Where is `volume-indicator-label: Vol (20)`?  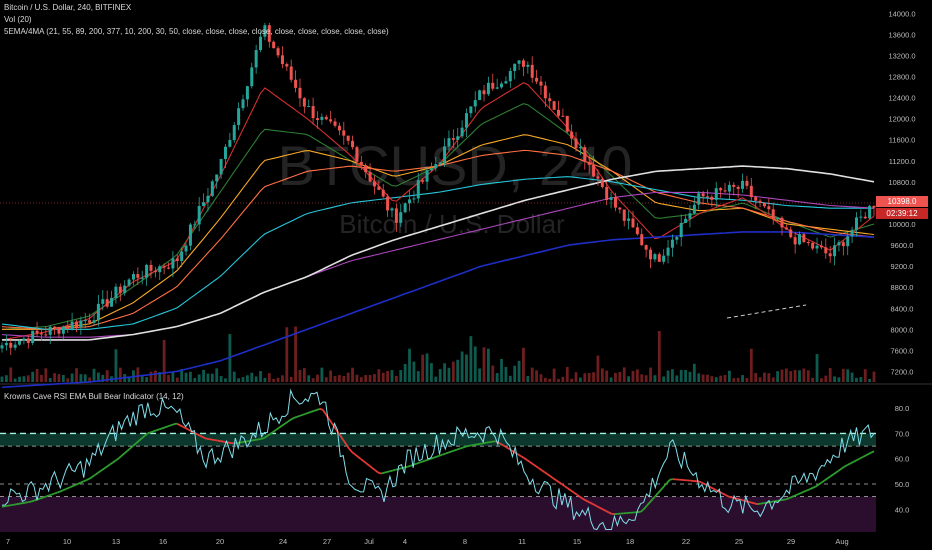
volume-indicator-label: Vol (20) is located at coordinates (18, 19).